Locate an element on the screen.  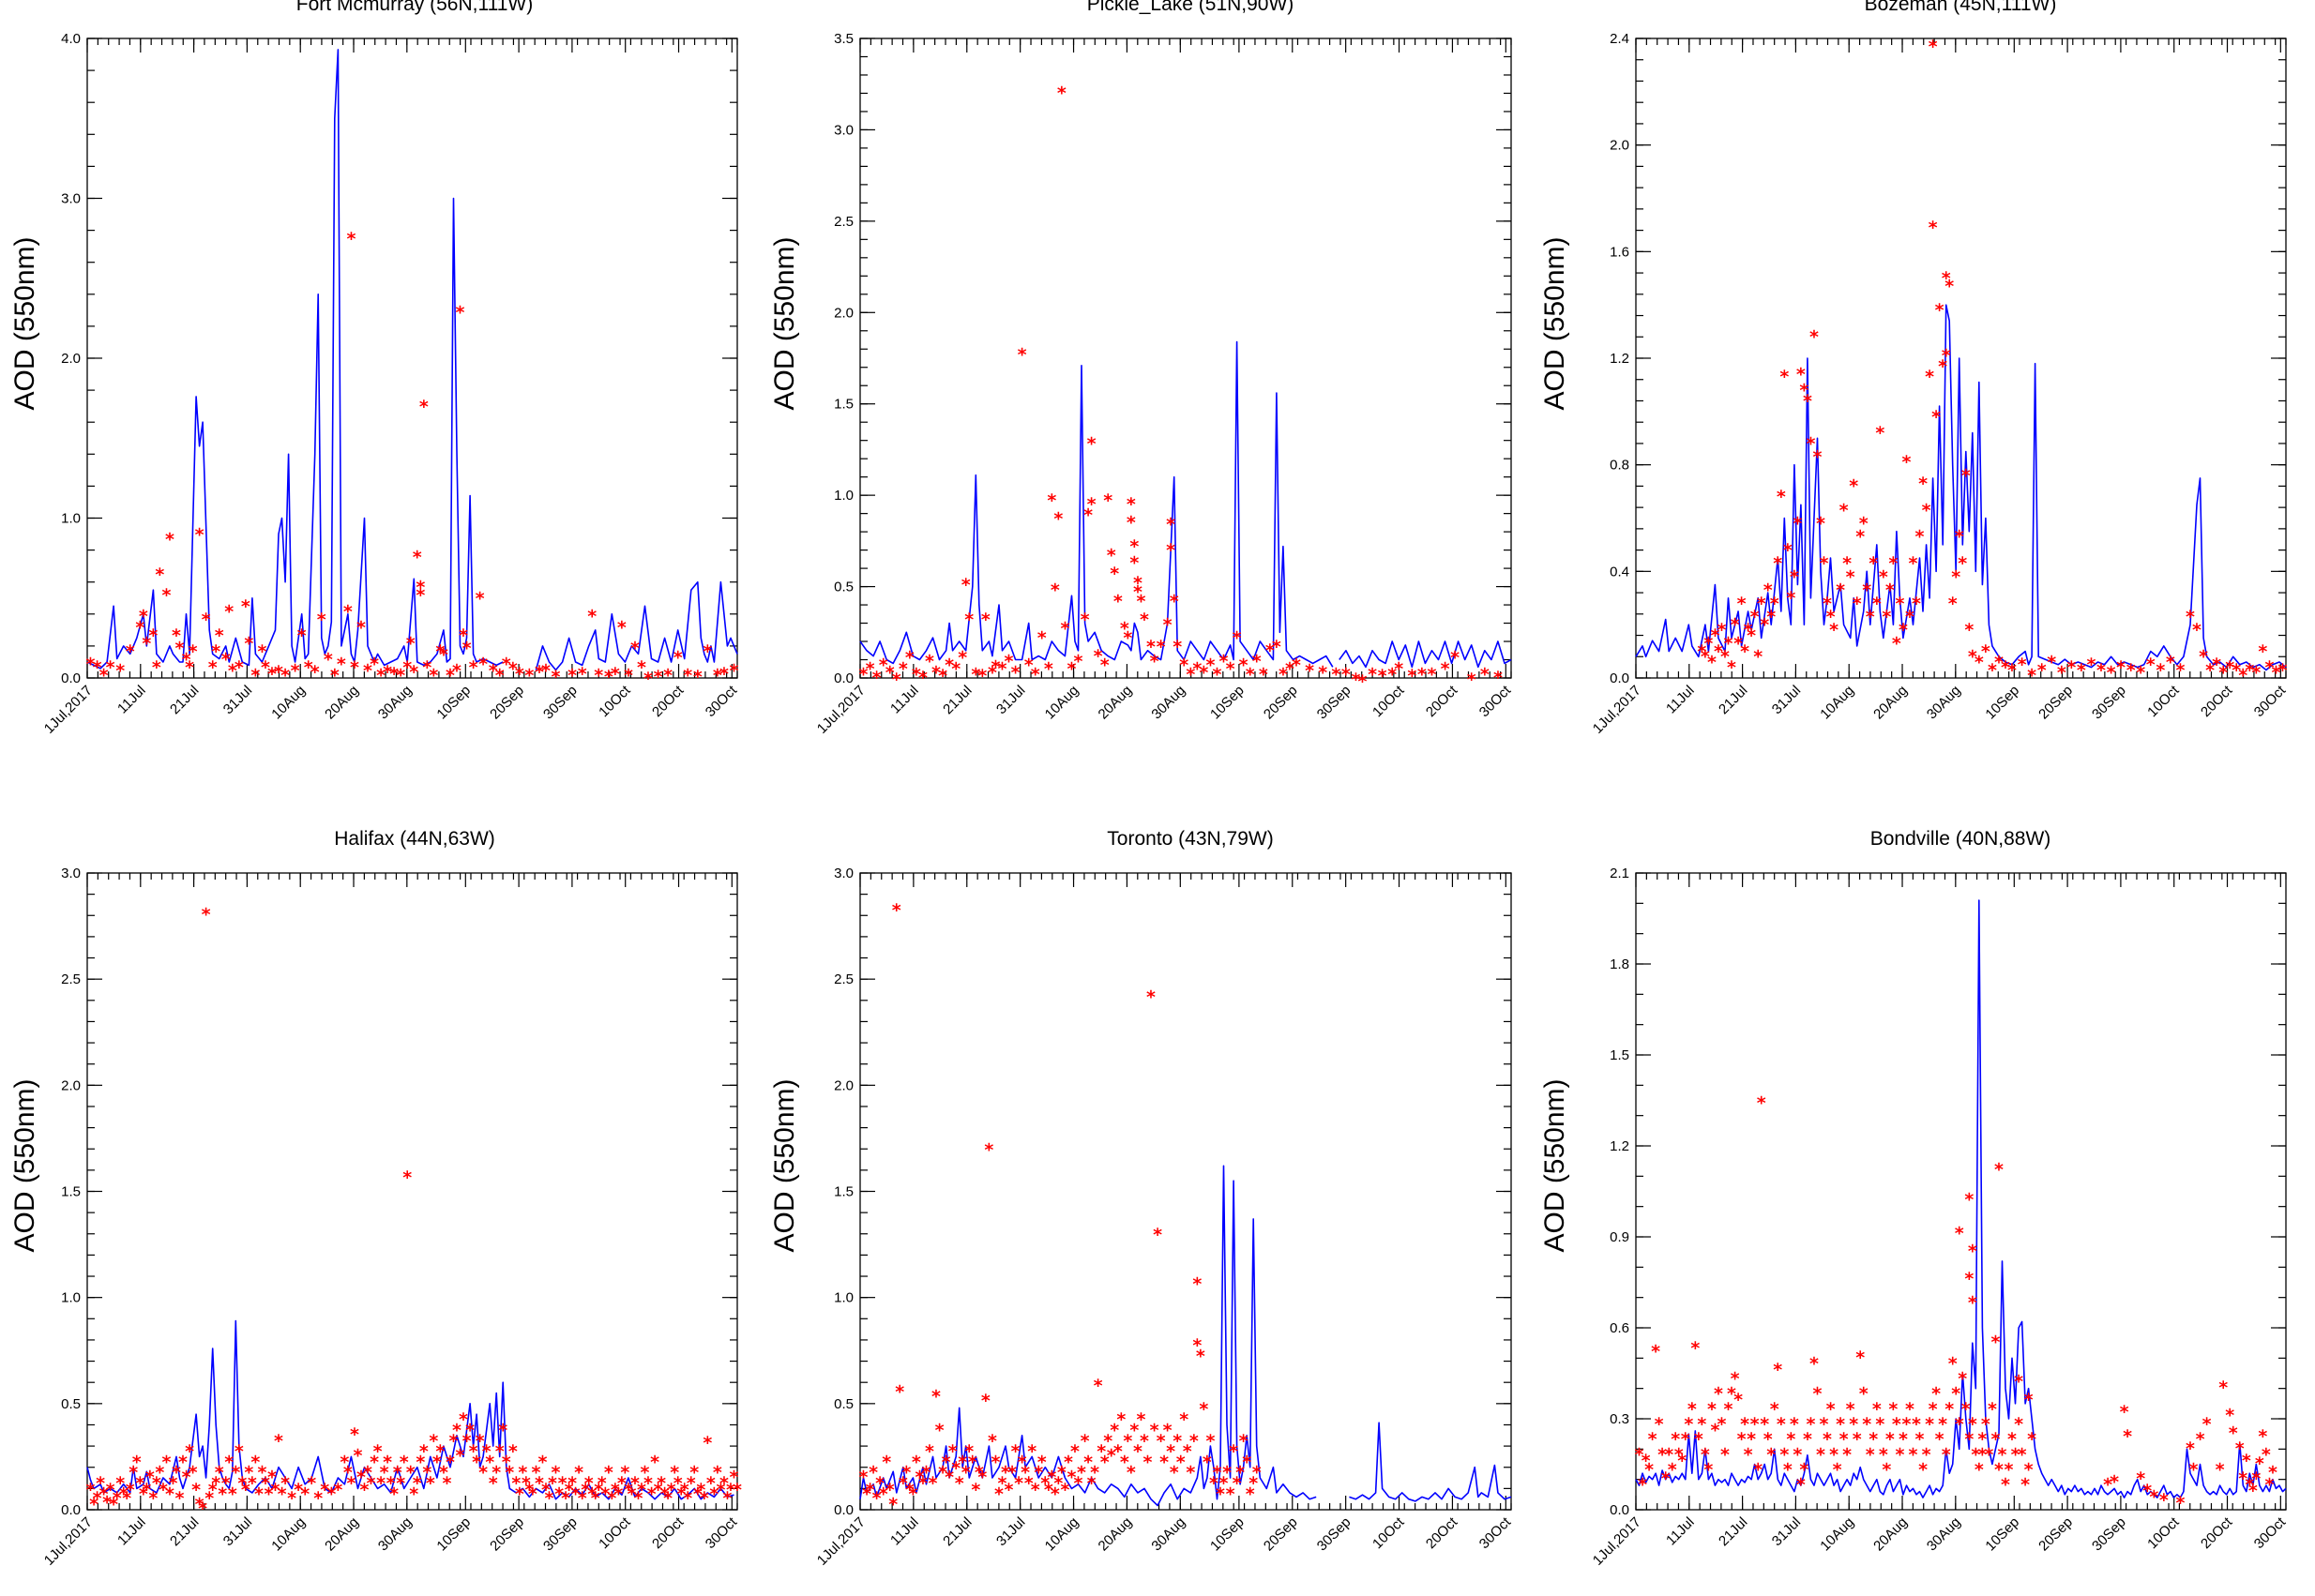
y-tick-label: 3.0 is located at coordinates (71, 873).